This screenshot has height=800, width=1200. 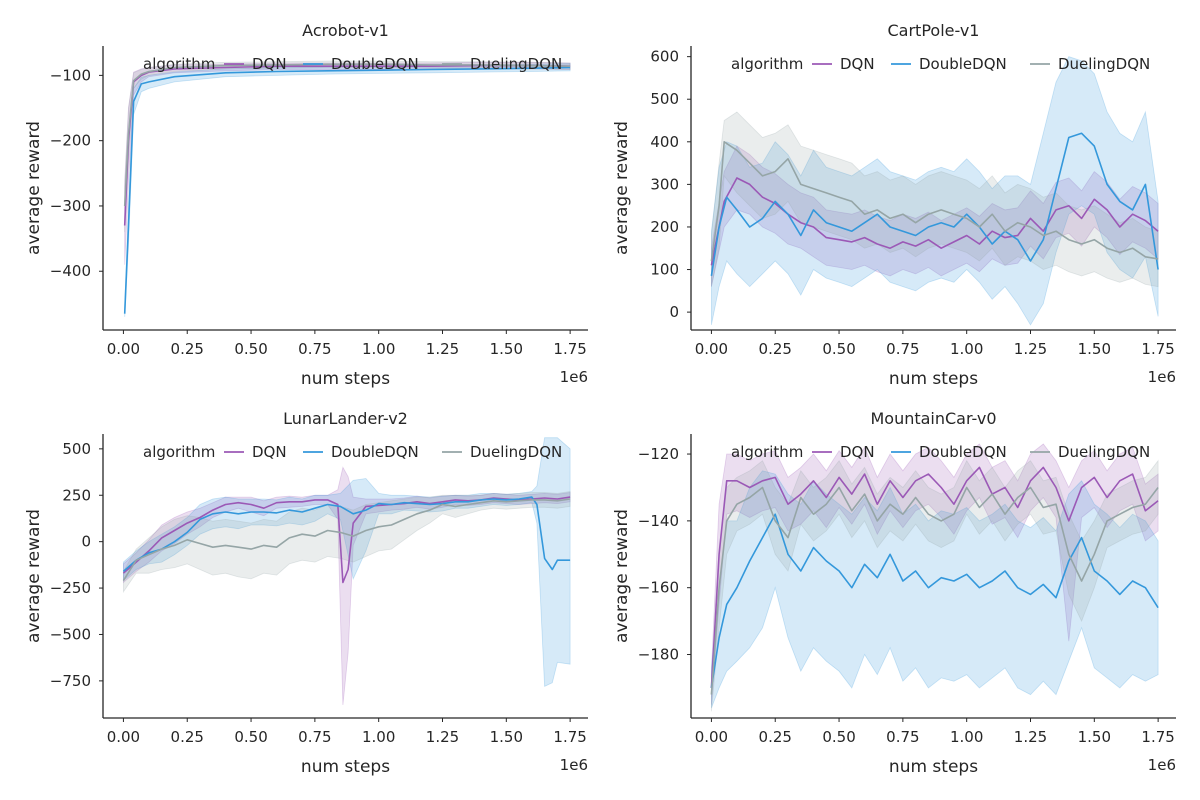 What do you see at coordinates (658, 588) in the screenshot?
I see `y-tick-label: −160` at bounding box center [658, 588].